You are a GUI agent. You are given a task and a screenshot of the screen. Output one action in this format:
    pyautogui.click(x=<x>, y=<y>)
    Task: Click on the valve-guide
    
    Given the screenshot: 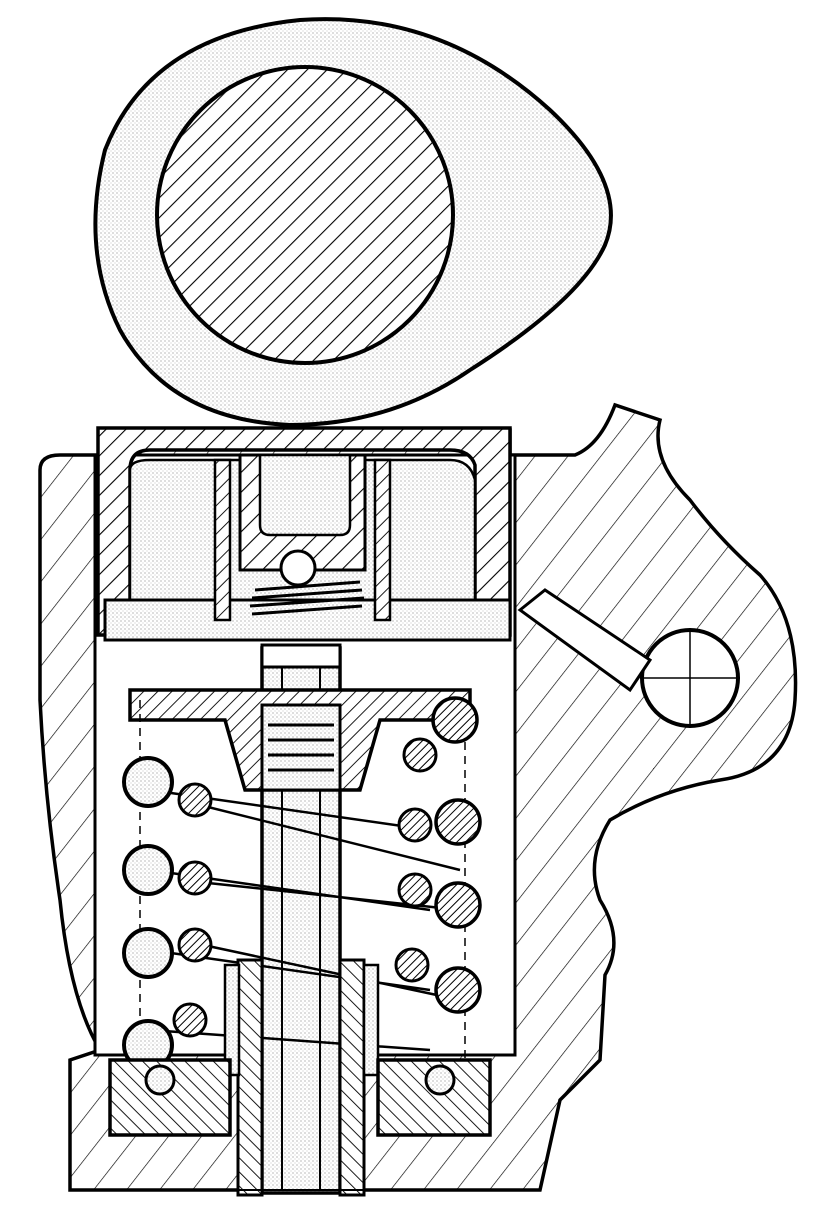 What is the action you would take?
    pyautogui.click(x=301, y=1077)
    